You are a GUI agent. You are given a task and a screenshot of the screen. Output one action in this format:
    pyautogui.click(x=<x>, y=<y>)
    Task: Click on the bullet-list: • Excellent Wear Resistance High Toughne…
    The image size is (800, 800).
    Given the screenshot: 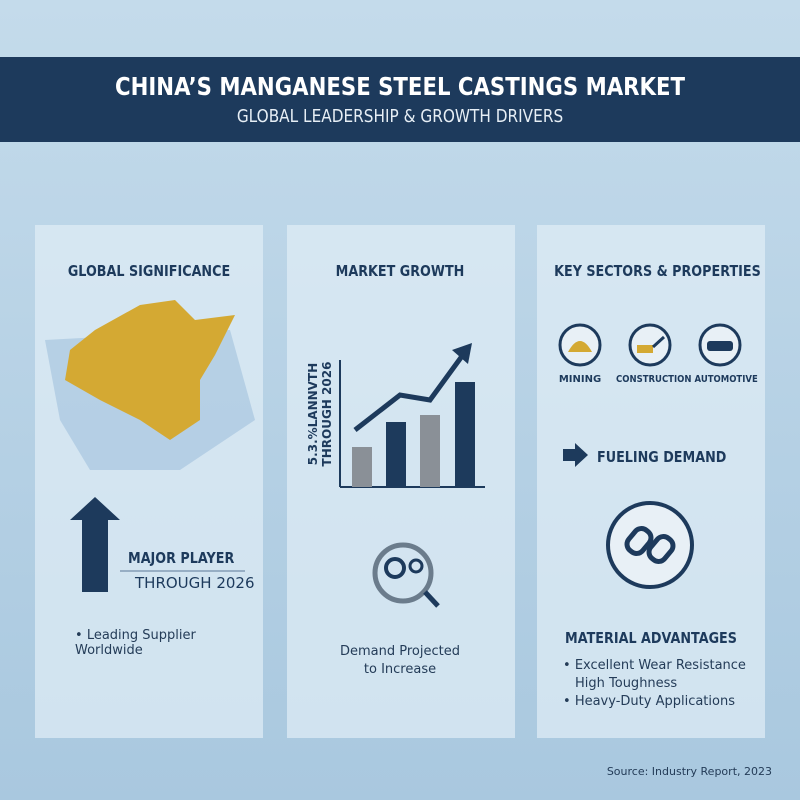 What is the action you would take?
    pyautogui.click(x=654, y=683)
    